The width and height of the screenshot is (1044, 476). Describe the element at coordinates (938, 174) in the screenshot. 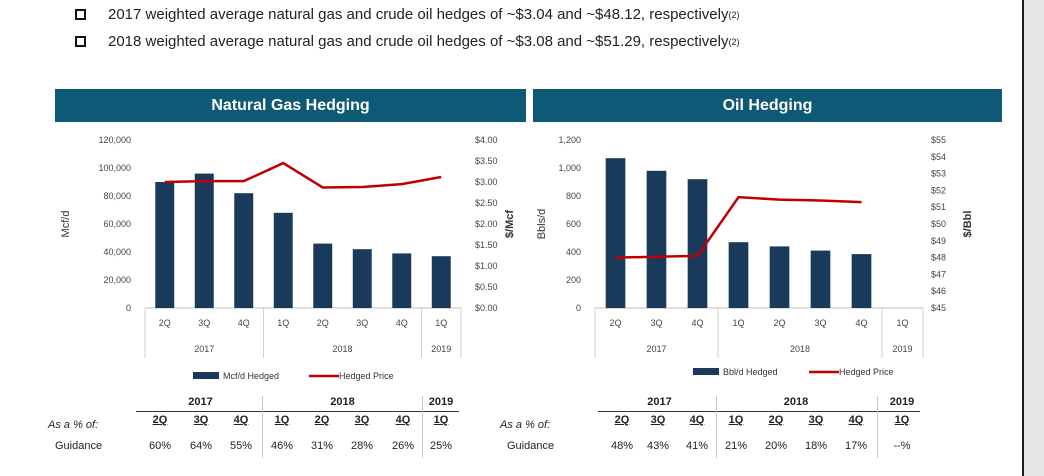

I see `y2-tick-label: $53` at that location.